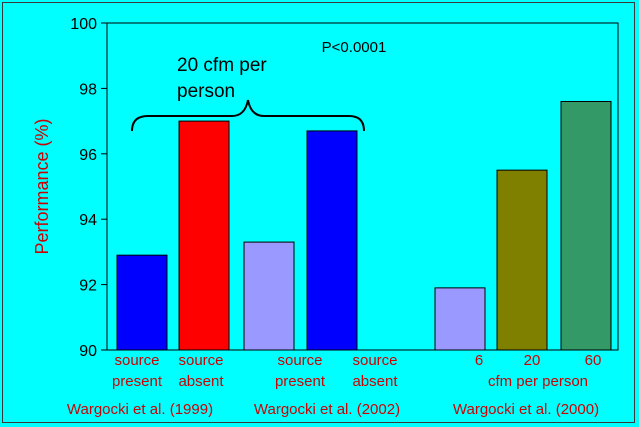  I want to click on y-tick-label: 98, so click(88, 89).